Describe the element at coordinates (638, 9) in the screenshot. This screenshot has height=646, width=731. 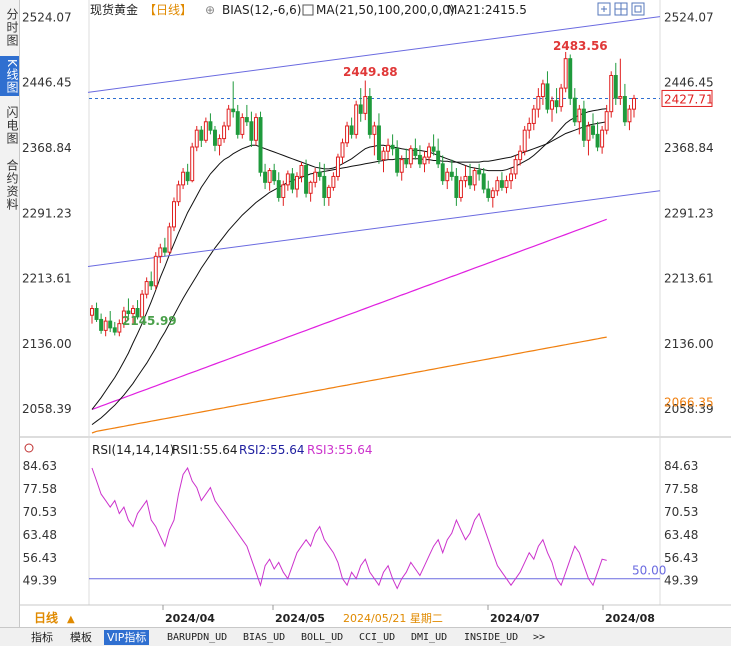
I see `layout-icon` at that location.